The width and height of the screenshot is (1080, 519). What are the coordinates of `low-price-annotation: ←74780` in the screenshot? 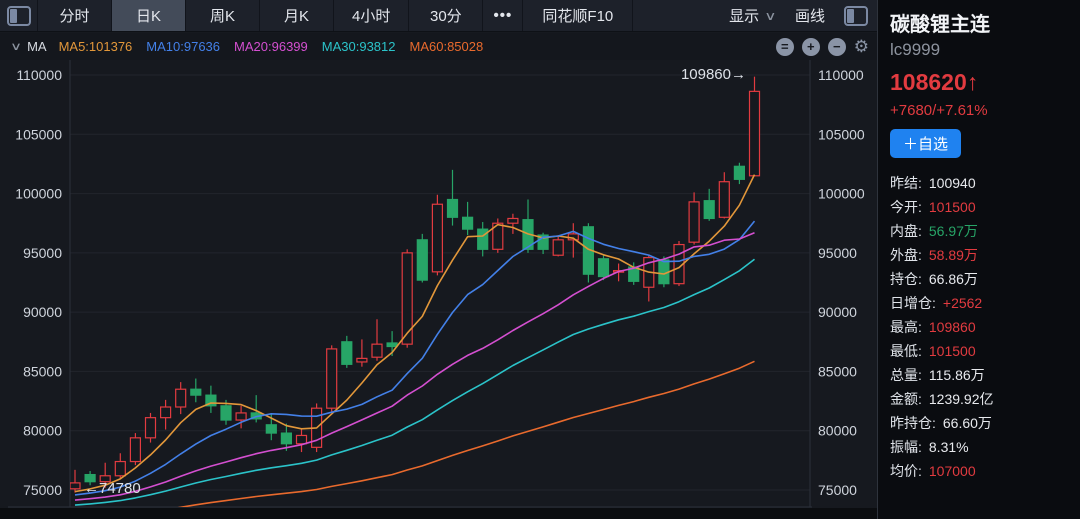 It's located at (112, 488).